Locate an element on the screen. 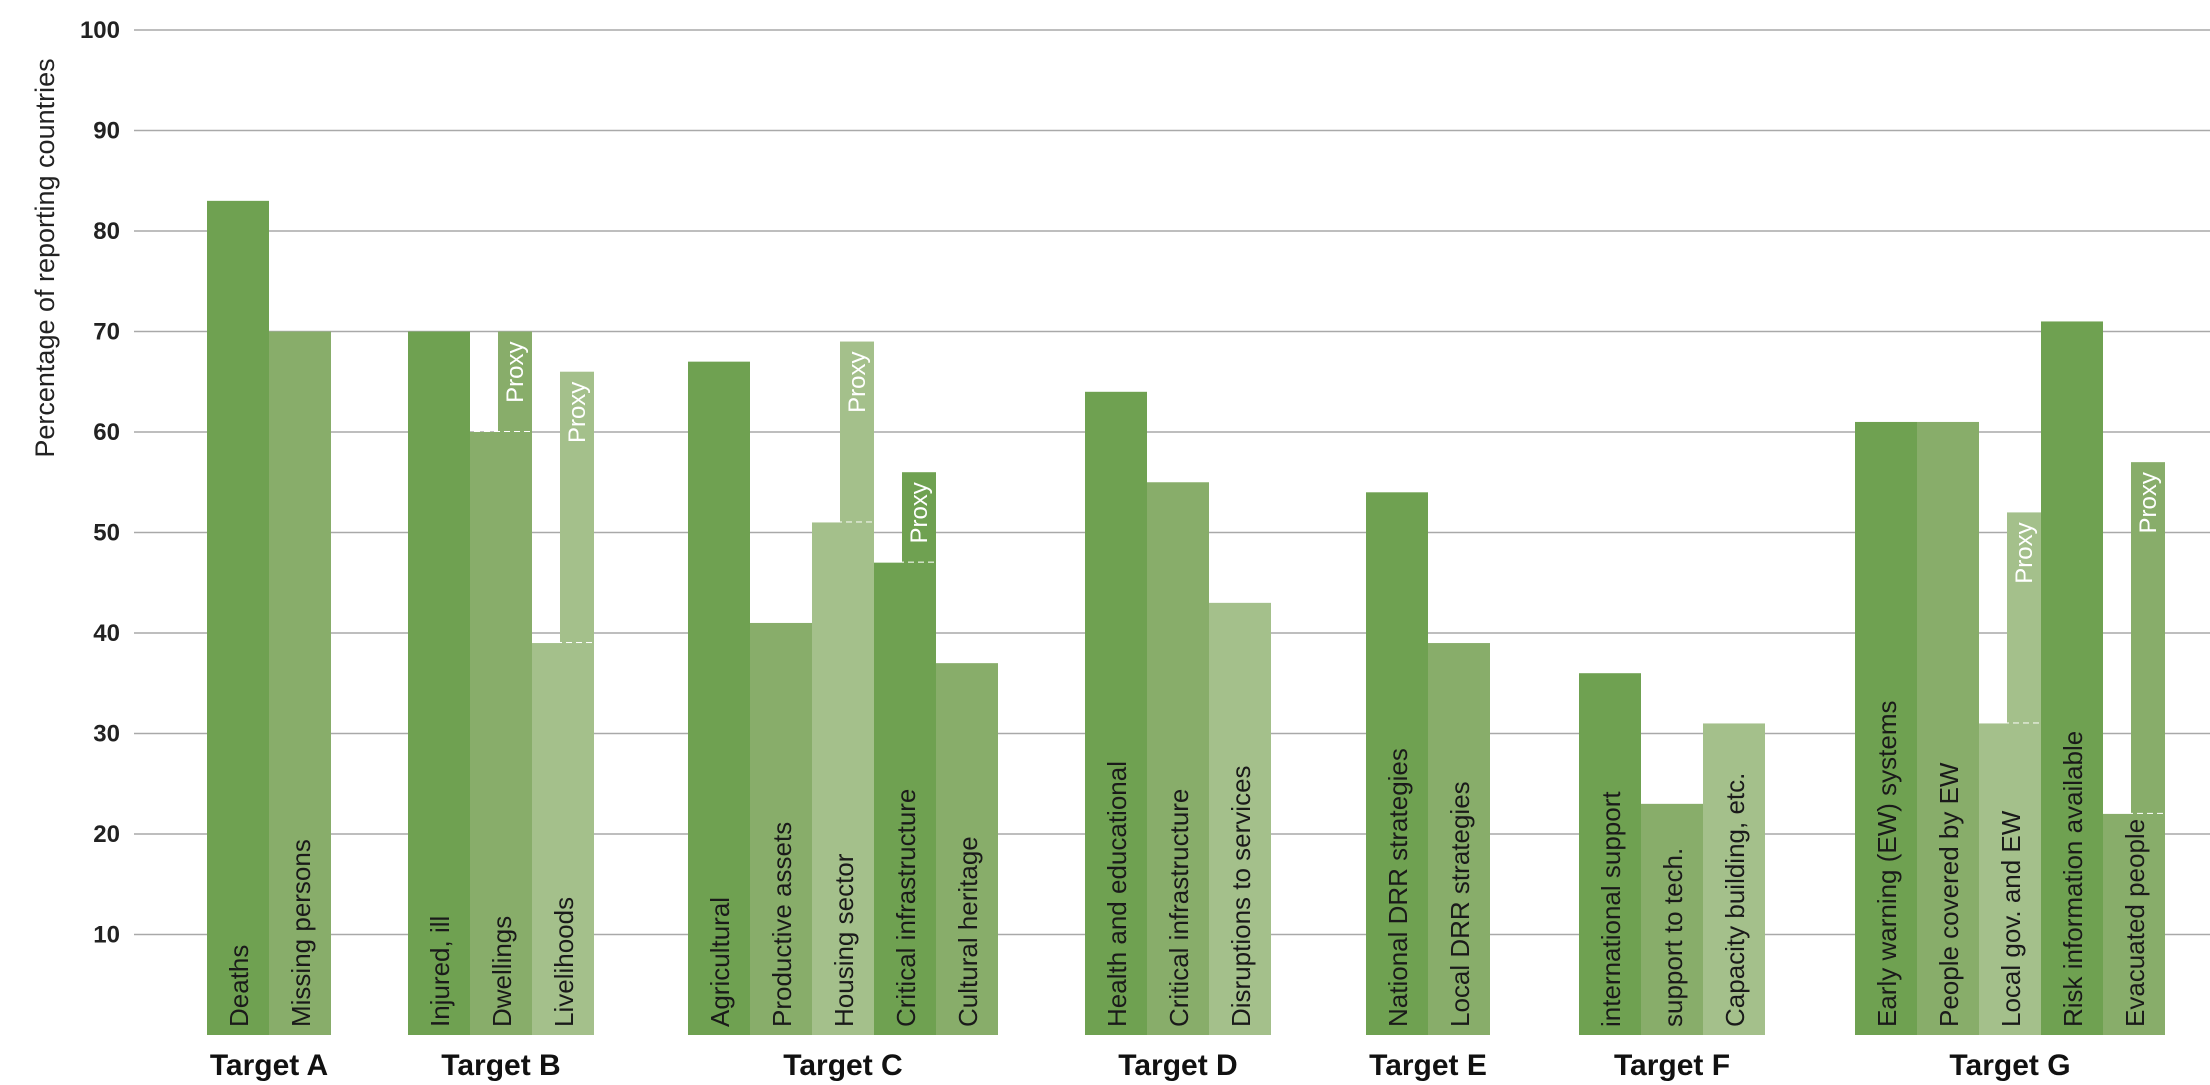 Image resolution: width=2210 pixels, height=1085 pixels. bar-label: Early warning (EW) systems is located at coordinates (1887, 864).